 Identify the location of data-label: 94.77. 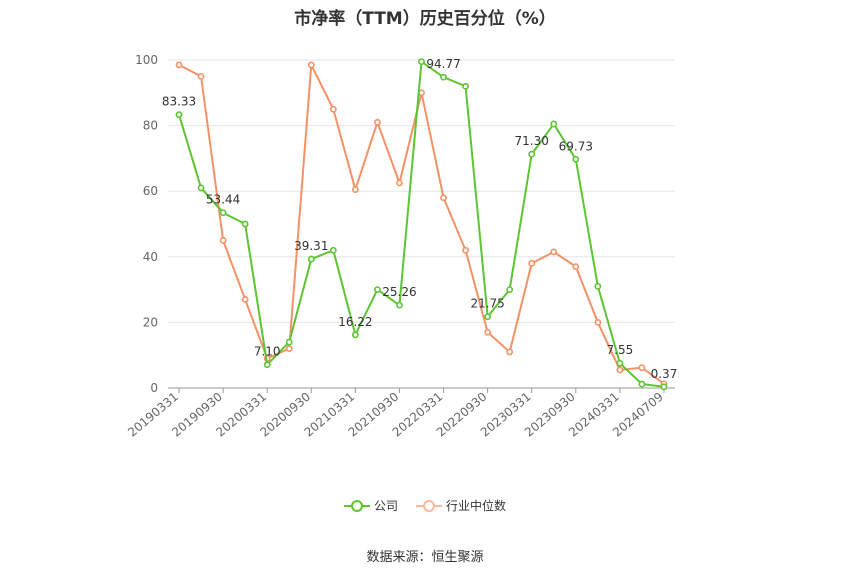
(443, 64).